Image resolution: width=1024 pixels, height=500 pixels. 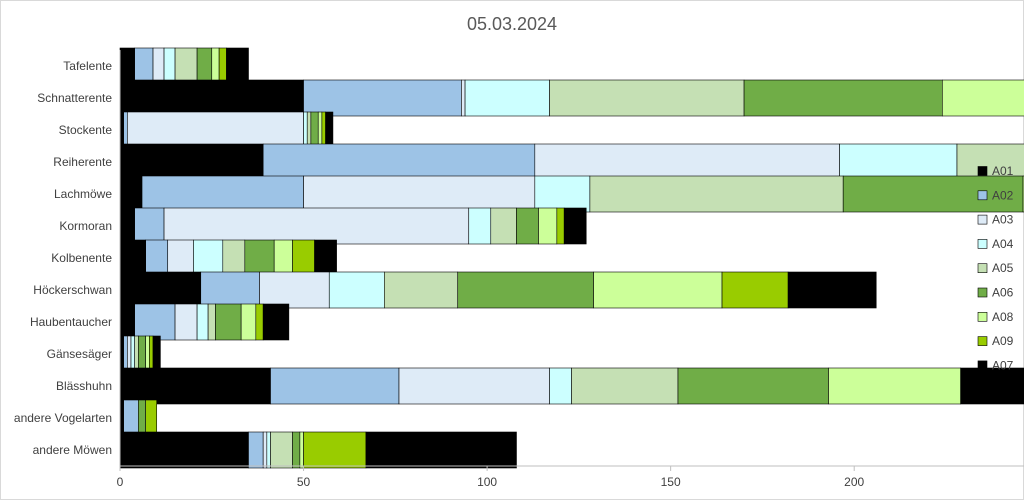 I want to click on bar-kormoran-a01, so click(x=127, y=226).